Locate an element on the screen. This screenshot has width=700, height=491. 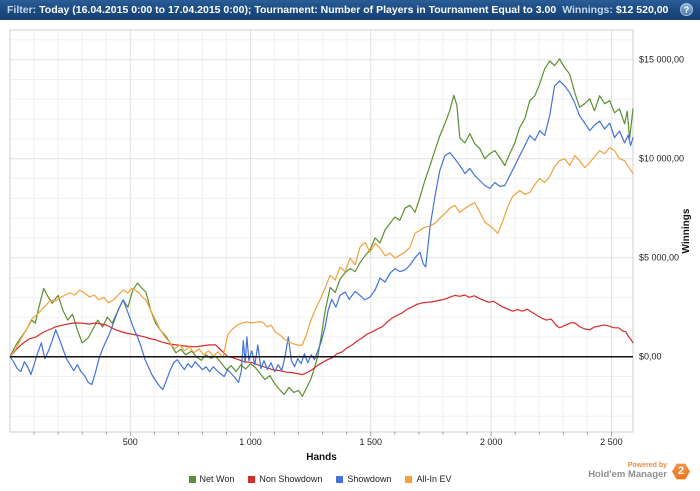
svg-text: $10 000,00 is located at coordinates (661, 159).